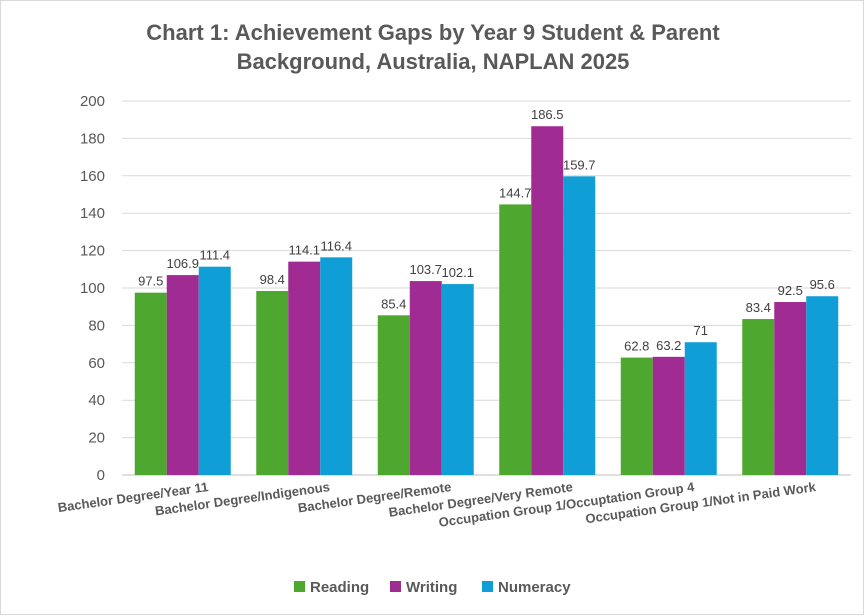 The width and height of the screenshot is (864, 616). What do you see at coordinates (339, 587) in the screenshot?
I see `legend-label-reading: Reading` at bounding box center [339, 587].